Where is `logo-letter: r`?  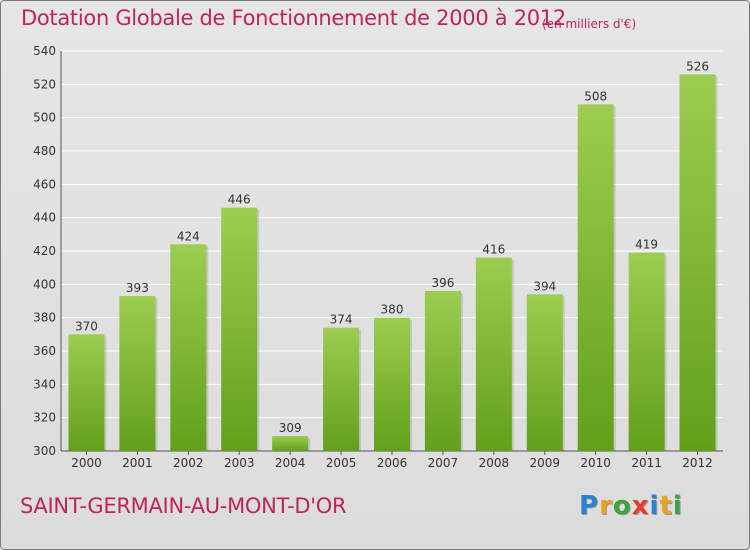 logo-letter: r is located at coordinates (606, 506).